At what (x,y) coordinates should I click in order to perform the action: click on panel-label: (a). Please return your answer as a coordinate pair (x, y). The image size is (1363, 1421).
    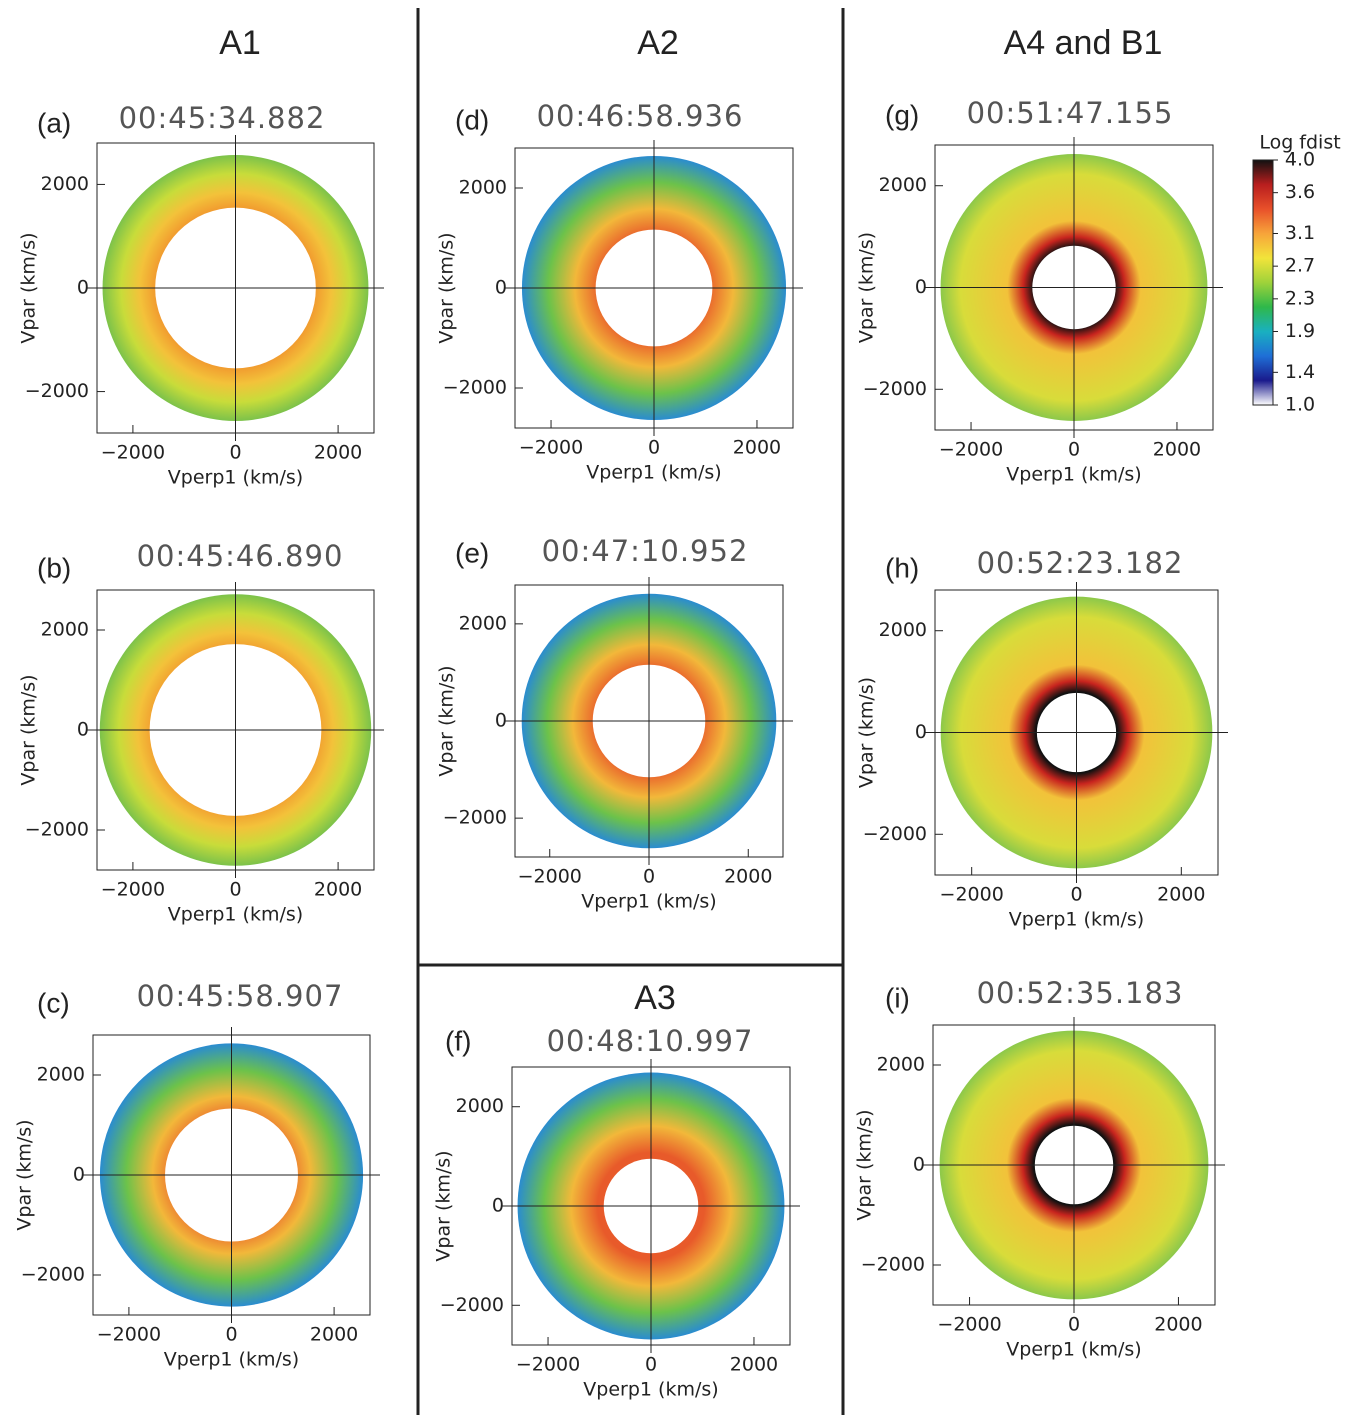
    Looking at the image, I should click on (54, 122).